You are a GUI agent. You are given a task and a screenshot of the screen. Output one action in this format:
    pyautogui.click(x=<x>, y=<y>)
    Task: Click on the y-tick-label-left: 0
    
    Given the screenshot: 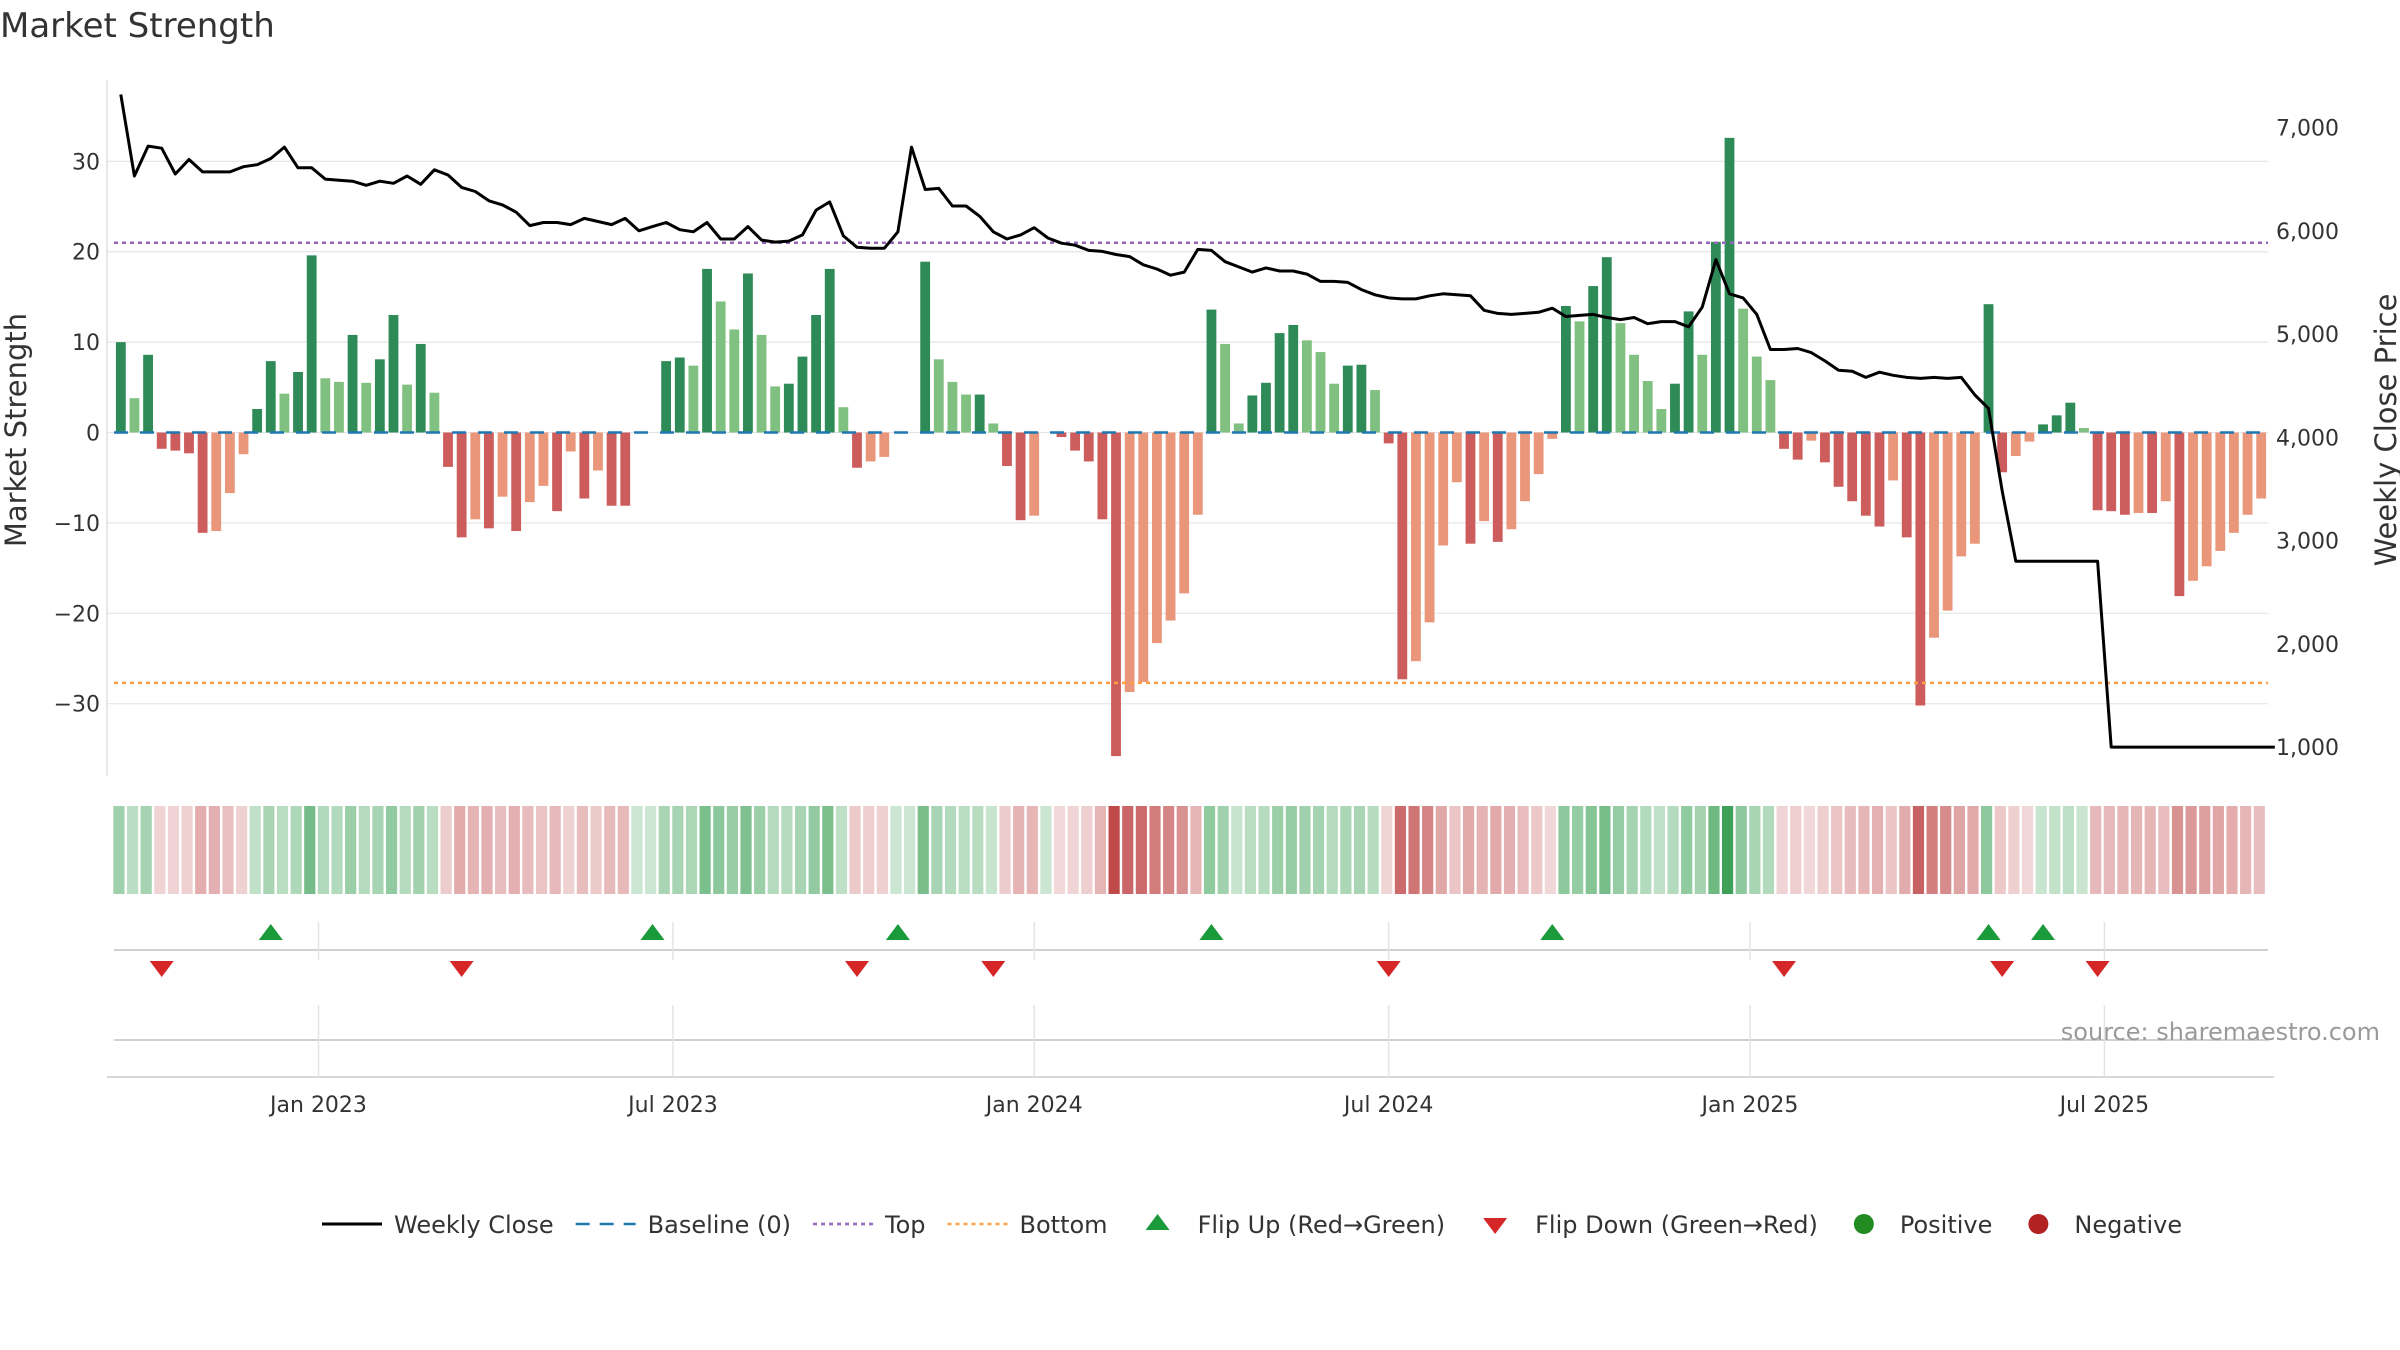 What is the action you would take?
    pyautogui.click(x=93, y=434)
    